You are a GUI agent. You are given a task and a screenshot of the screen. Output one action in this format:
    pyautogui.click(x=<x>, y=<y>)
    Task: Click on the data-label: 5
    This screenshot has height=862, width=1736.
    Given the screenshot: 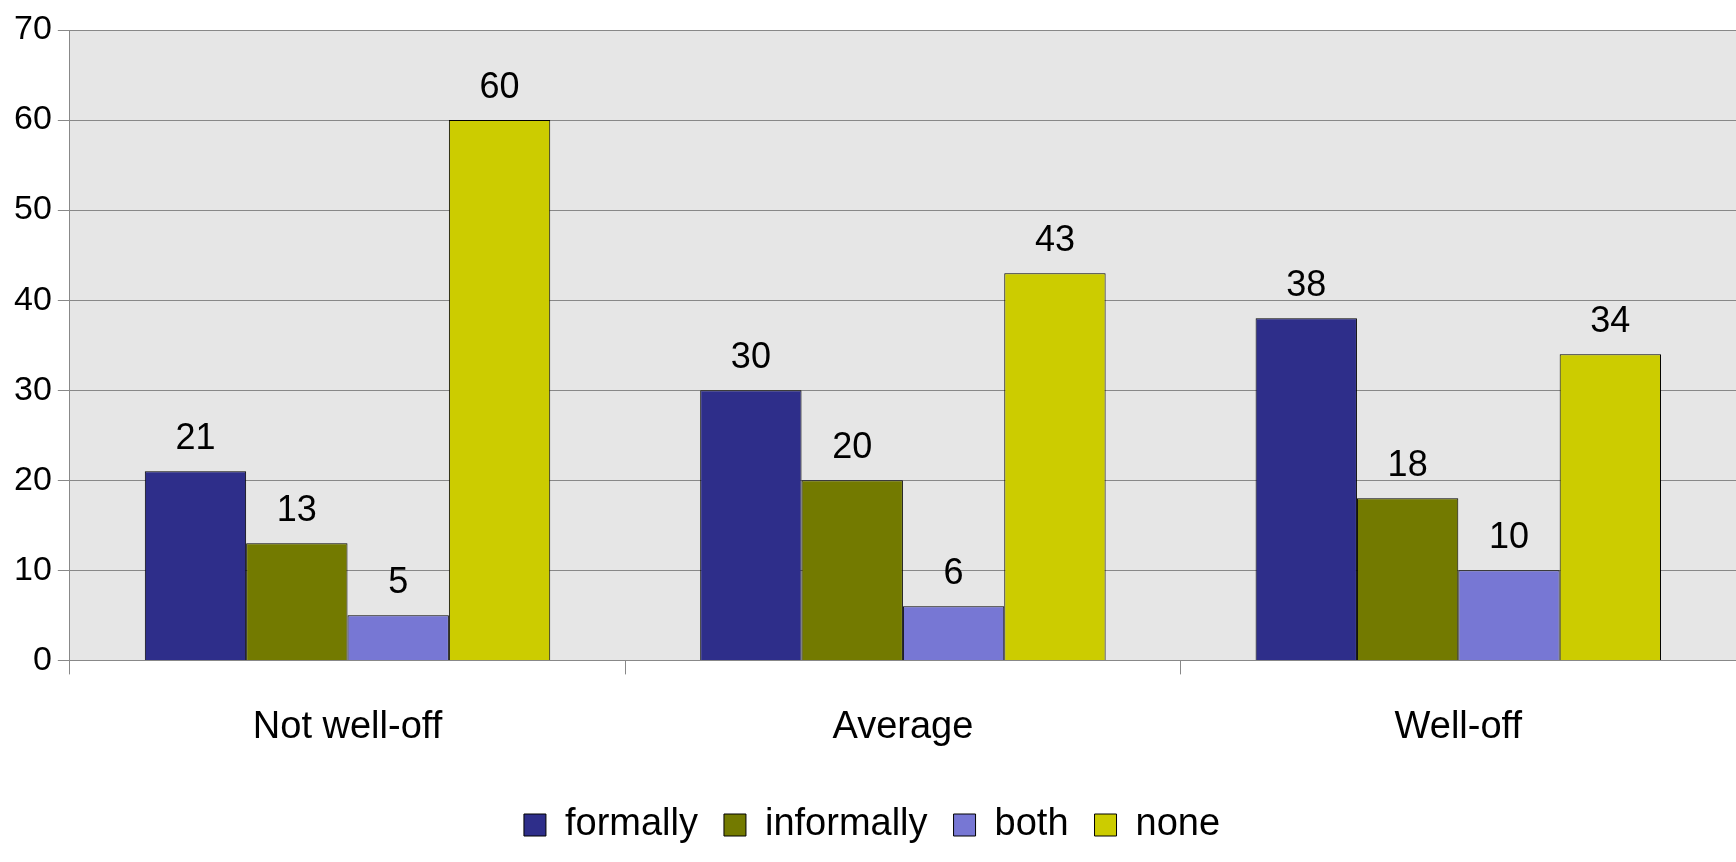 What is the action you would take?
    pyautogui.click(x=398, y=581)
    